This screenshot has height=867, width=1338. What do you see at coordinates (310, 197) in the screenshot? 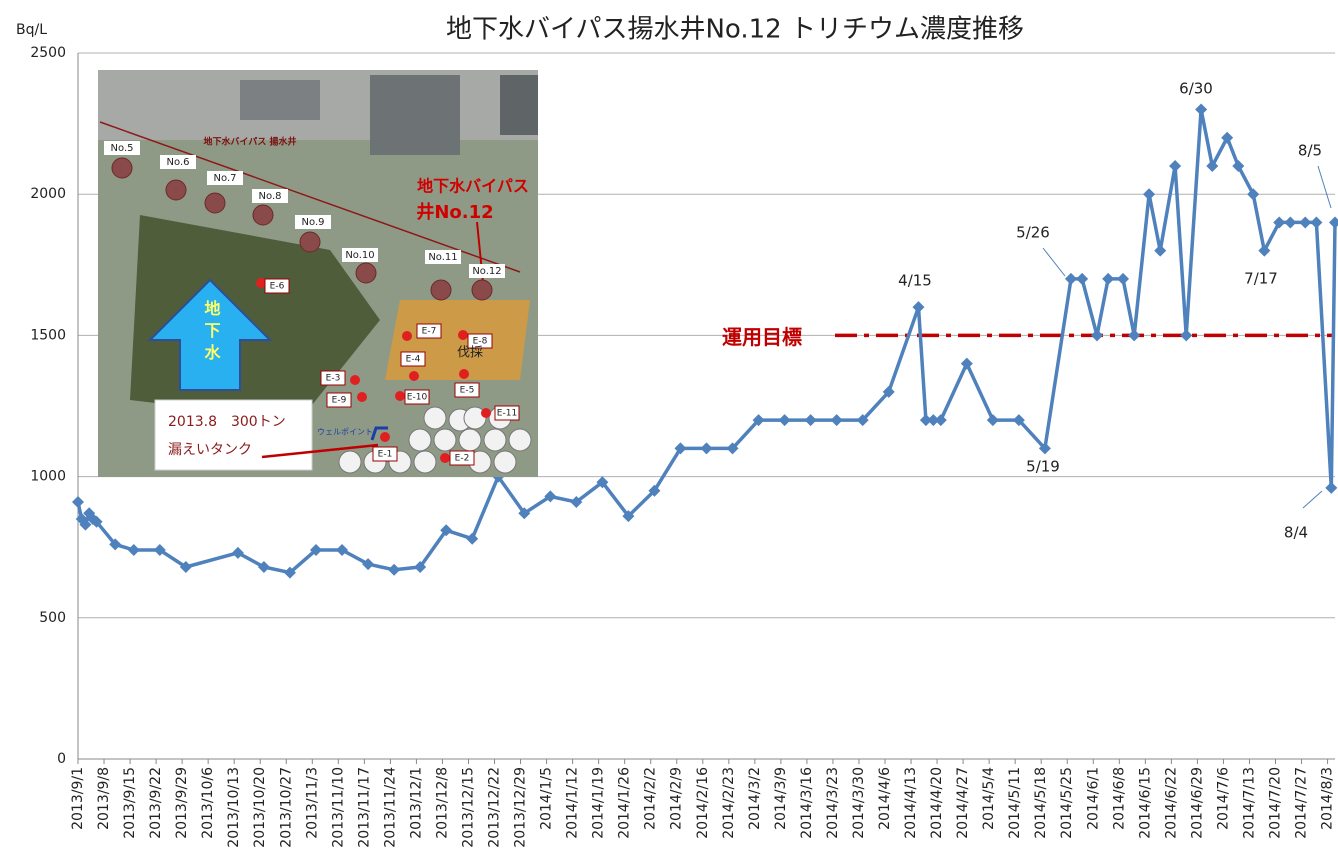
I see `well-line` at bounding box center [310, 197].